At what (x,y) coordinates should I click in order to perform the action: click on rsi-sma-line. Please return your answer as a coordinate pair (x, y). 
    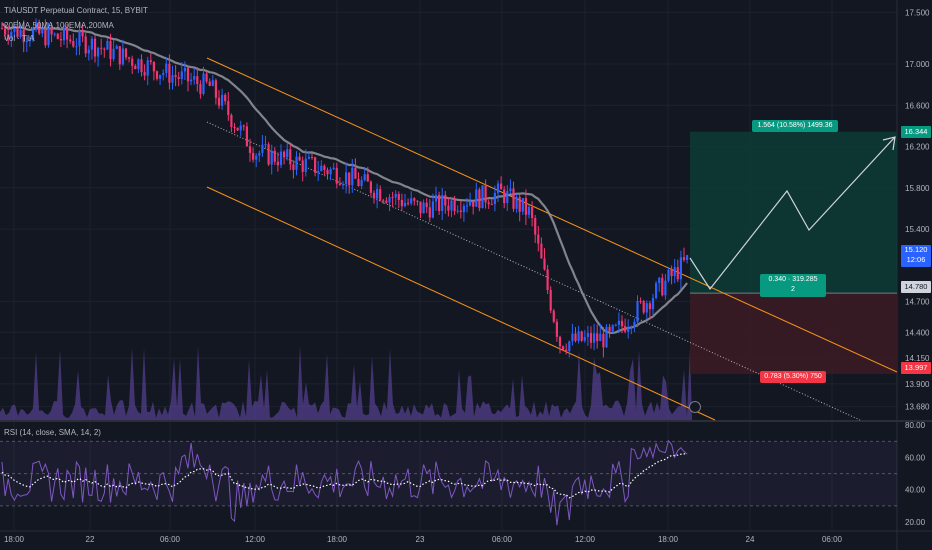
    Looking at the image, I should click on (344, 476).